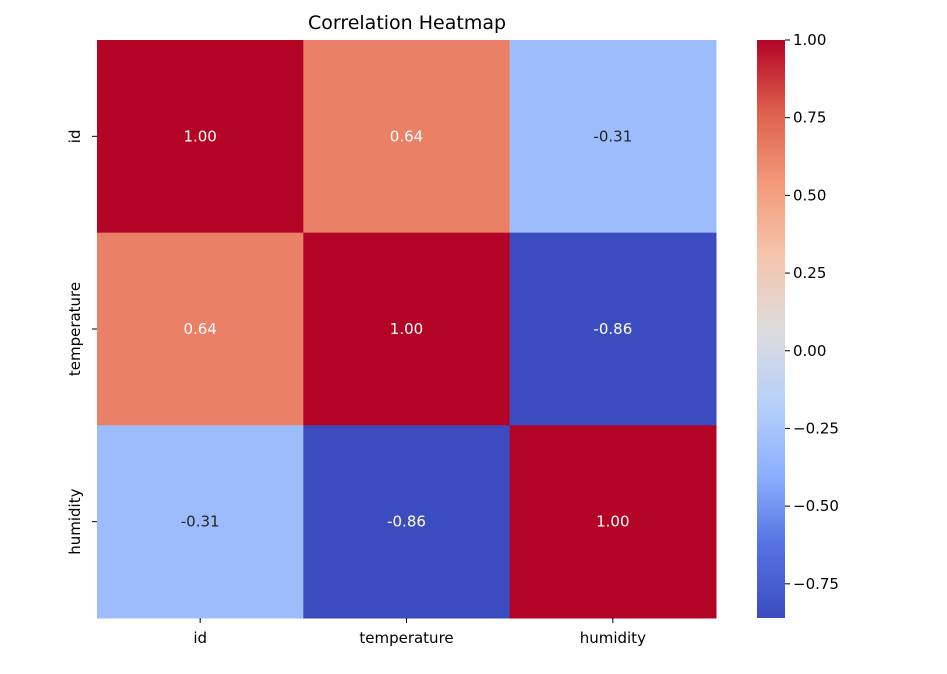  What do you see at coordinates (200, 638) in the screenshot?
I see `x-tick-label: id` at bounding box center [200, 638].